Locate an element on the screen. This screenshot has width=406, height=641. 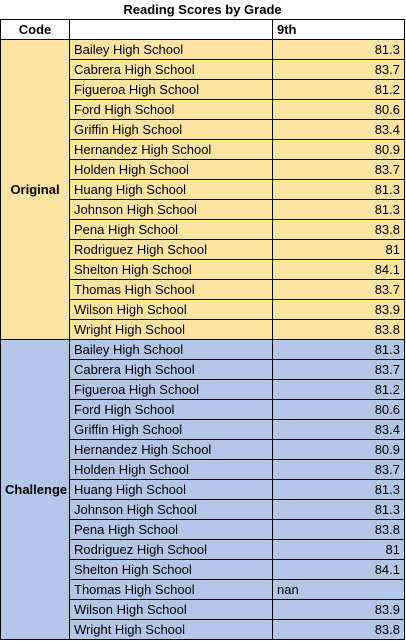
table-row: Johnson High School 81.3 is located at coordinates (203, 209).